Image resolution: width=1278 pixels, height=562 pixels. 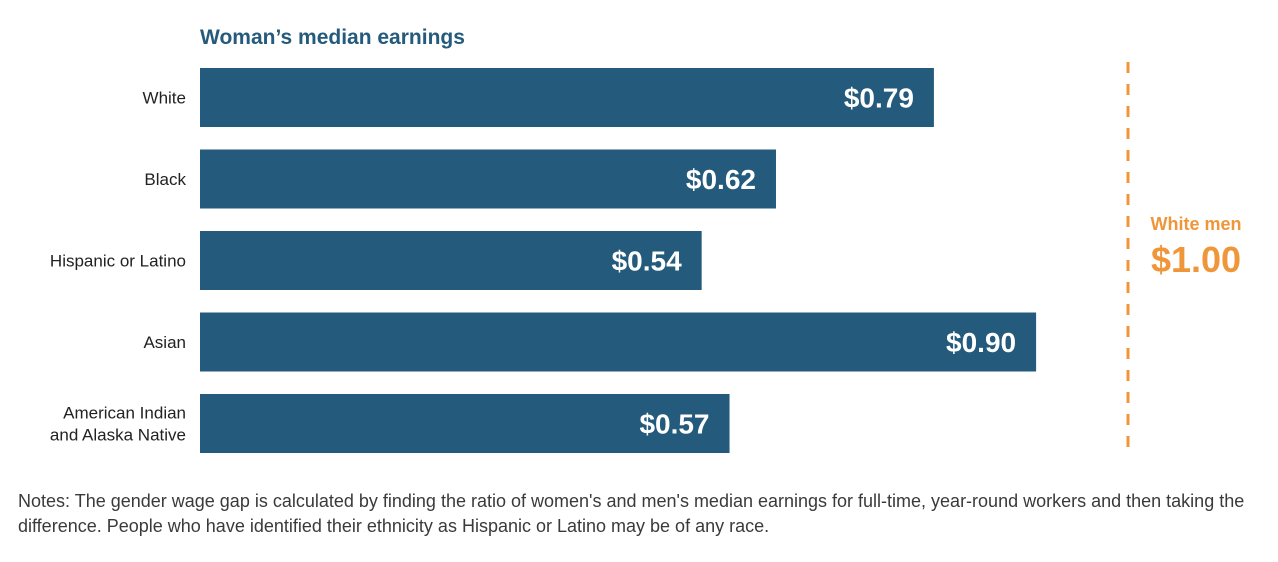 What do you see at coordinates (164, 98) in the screenshot?
I see `category-label: White` at bounding box center [164, 98].